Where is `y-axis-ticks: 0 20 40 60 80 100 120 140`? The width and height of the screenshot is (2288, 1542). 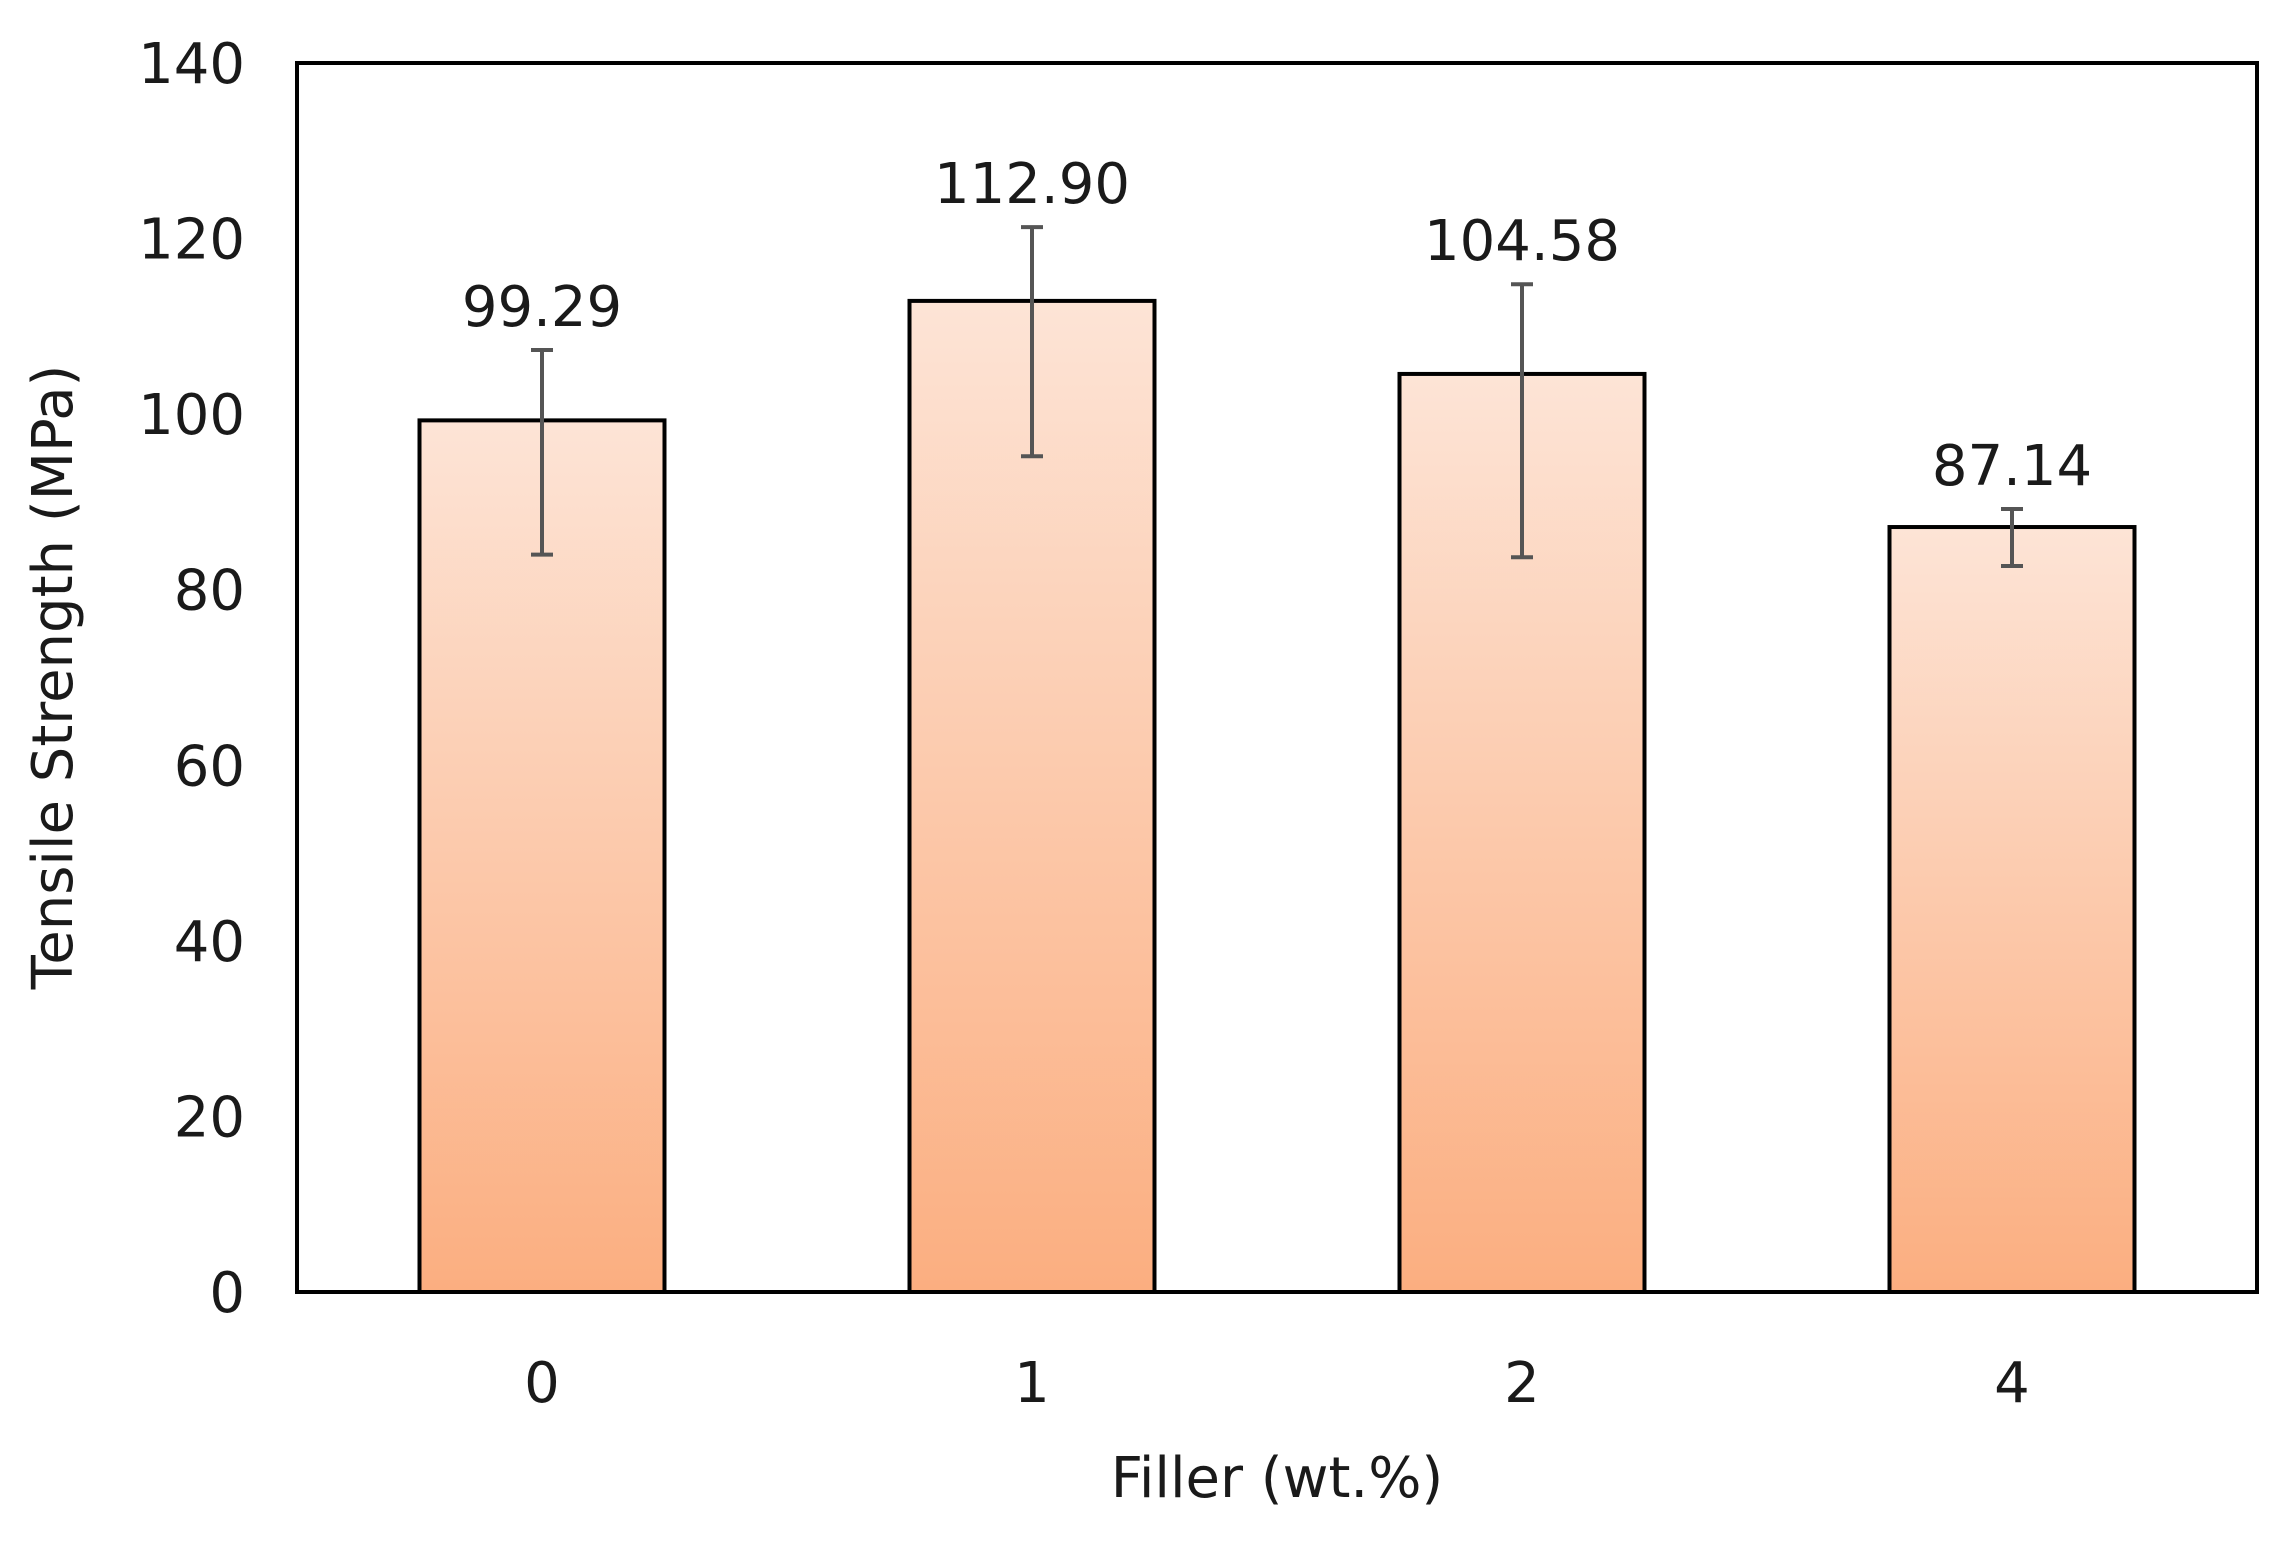
y-axis-ticks: 0 20 40 60 80 100 120 140 is located at coordinates (191, 679).